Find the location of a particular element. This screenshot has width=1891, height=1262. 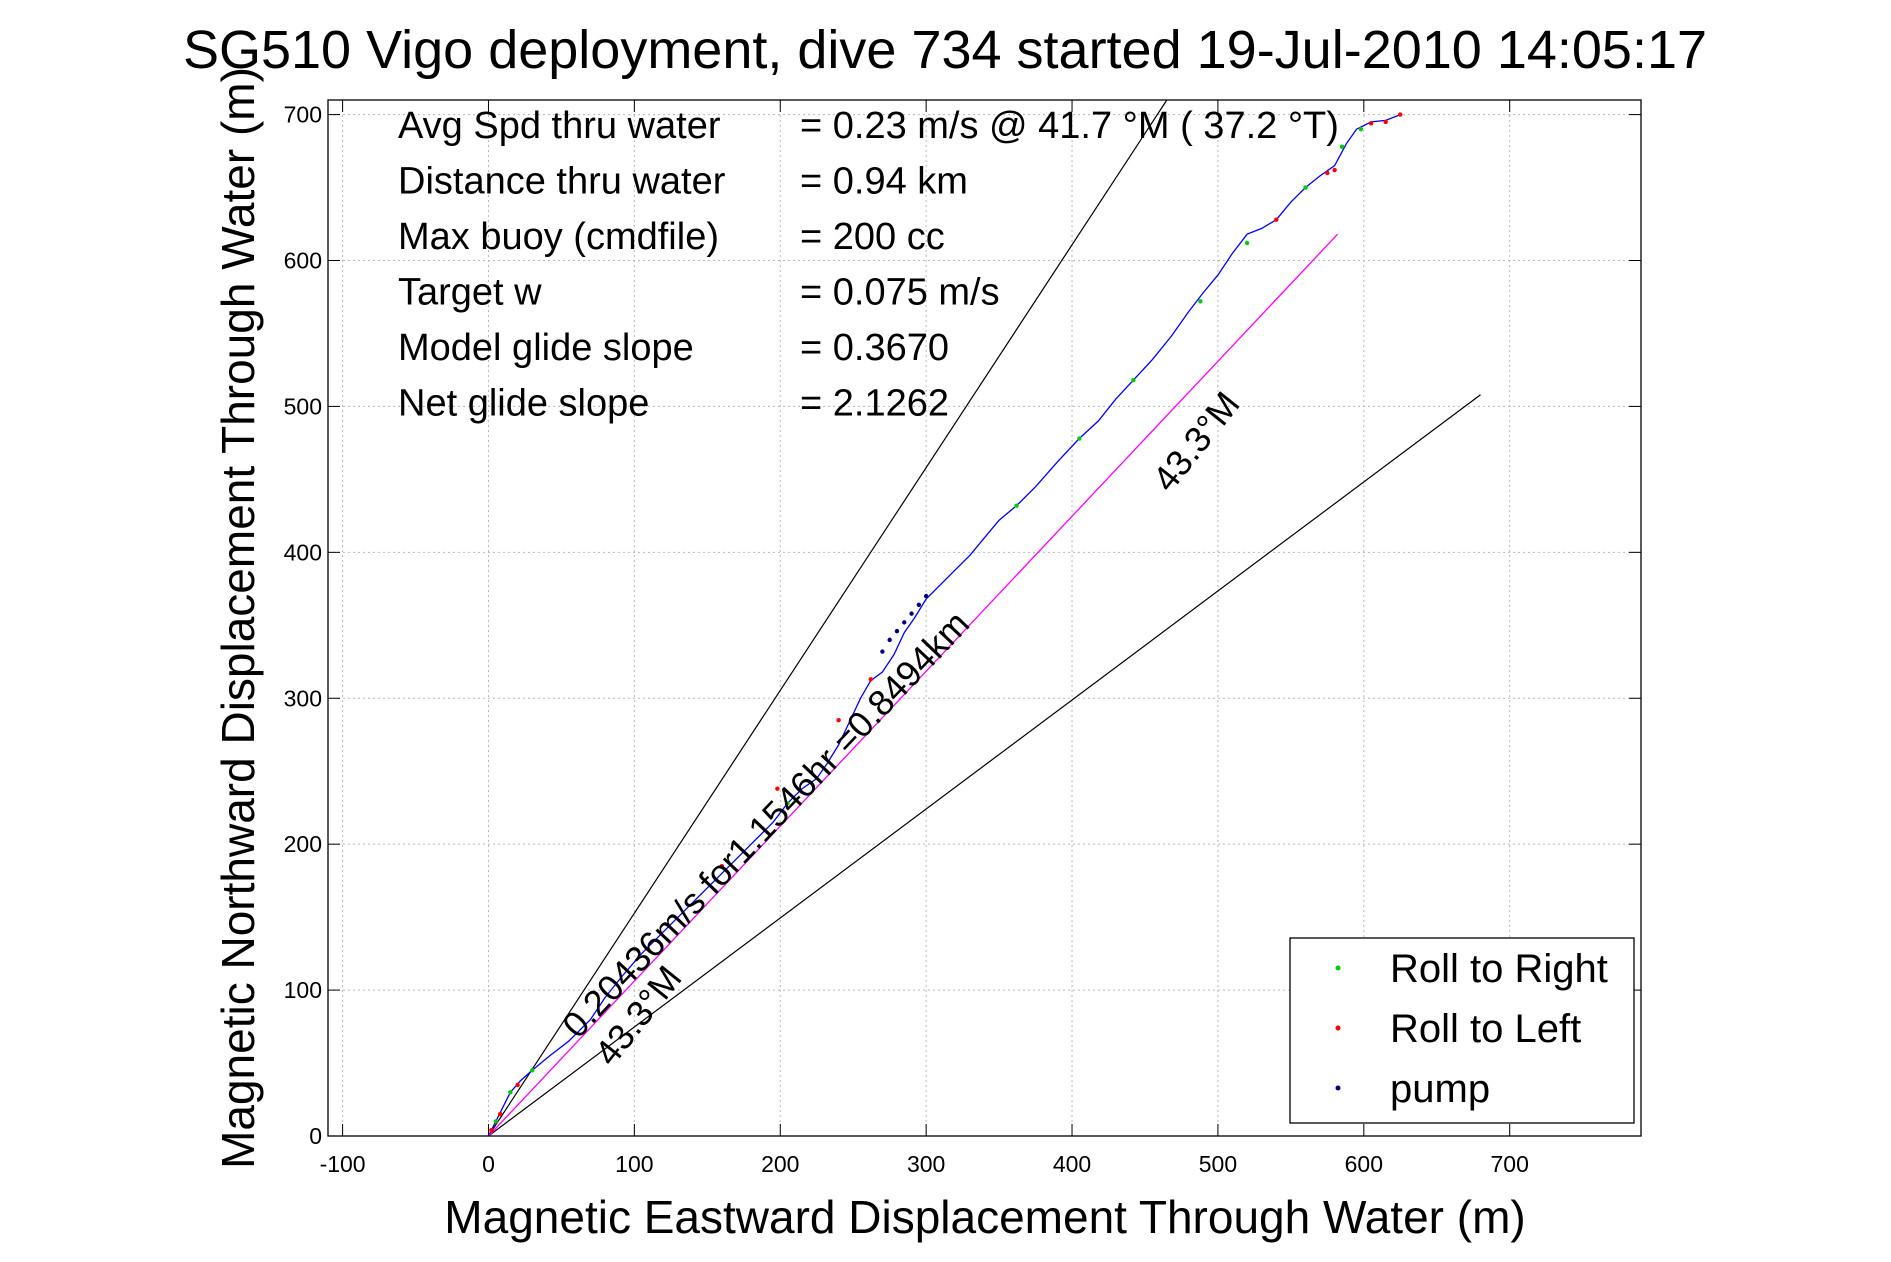

x-tick-label: 400 is located at coordinates (1072, 1164).